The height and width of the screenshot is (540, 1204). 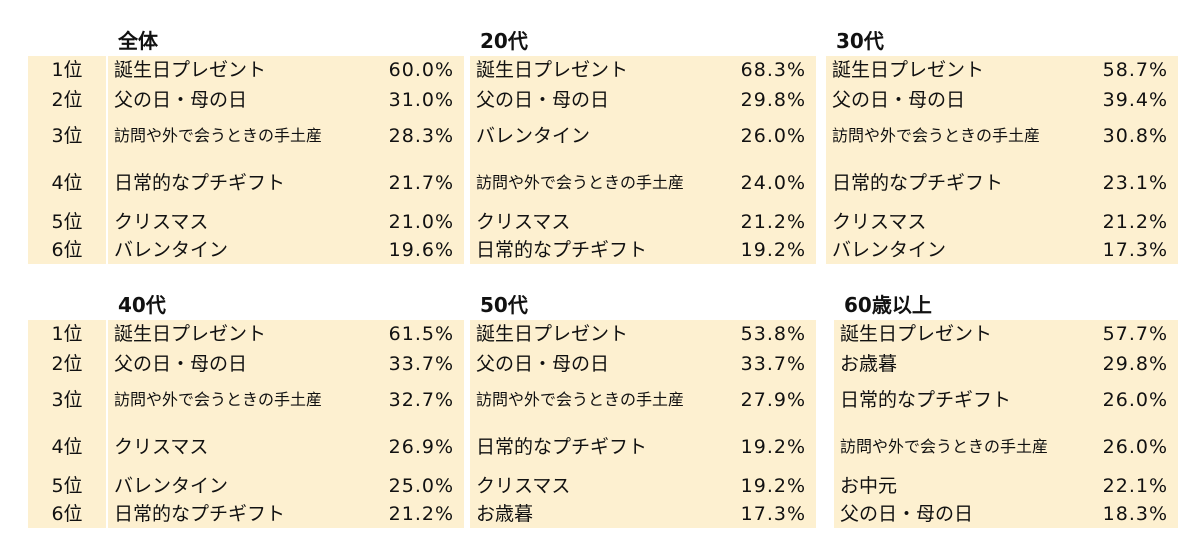 I want to click on ranking-row: お歳暮 29.8%, so click(x=1006, y=364).